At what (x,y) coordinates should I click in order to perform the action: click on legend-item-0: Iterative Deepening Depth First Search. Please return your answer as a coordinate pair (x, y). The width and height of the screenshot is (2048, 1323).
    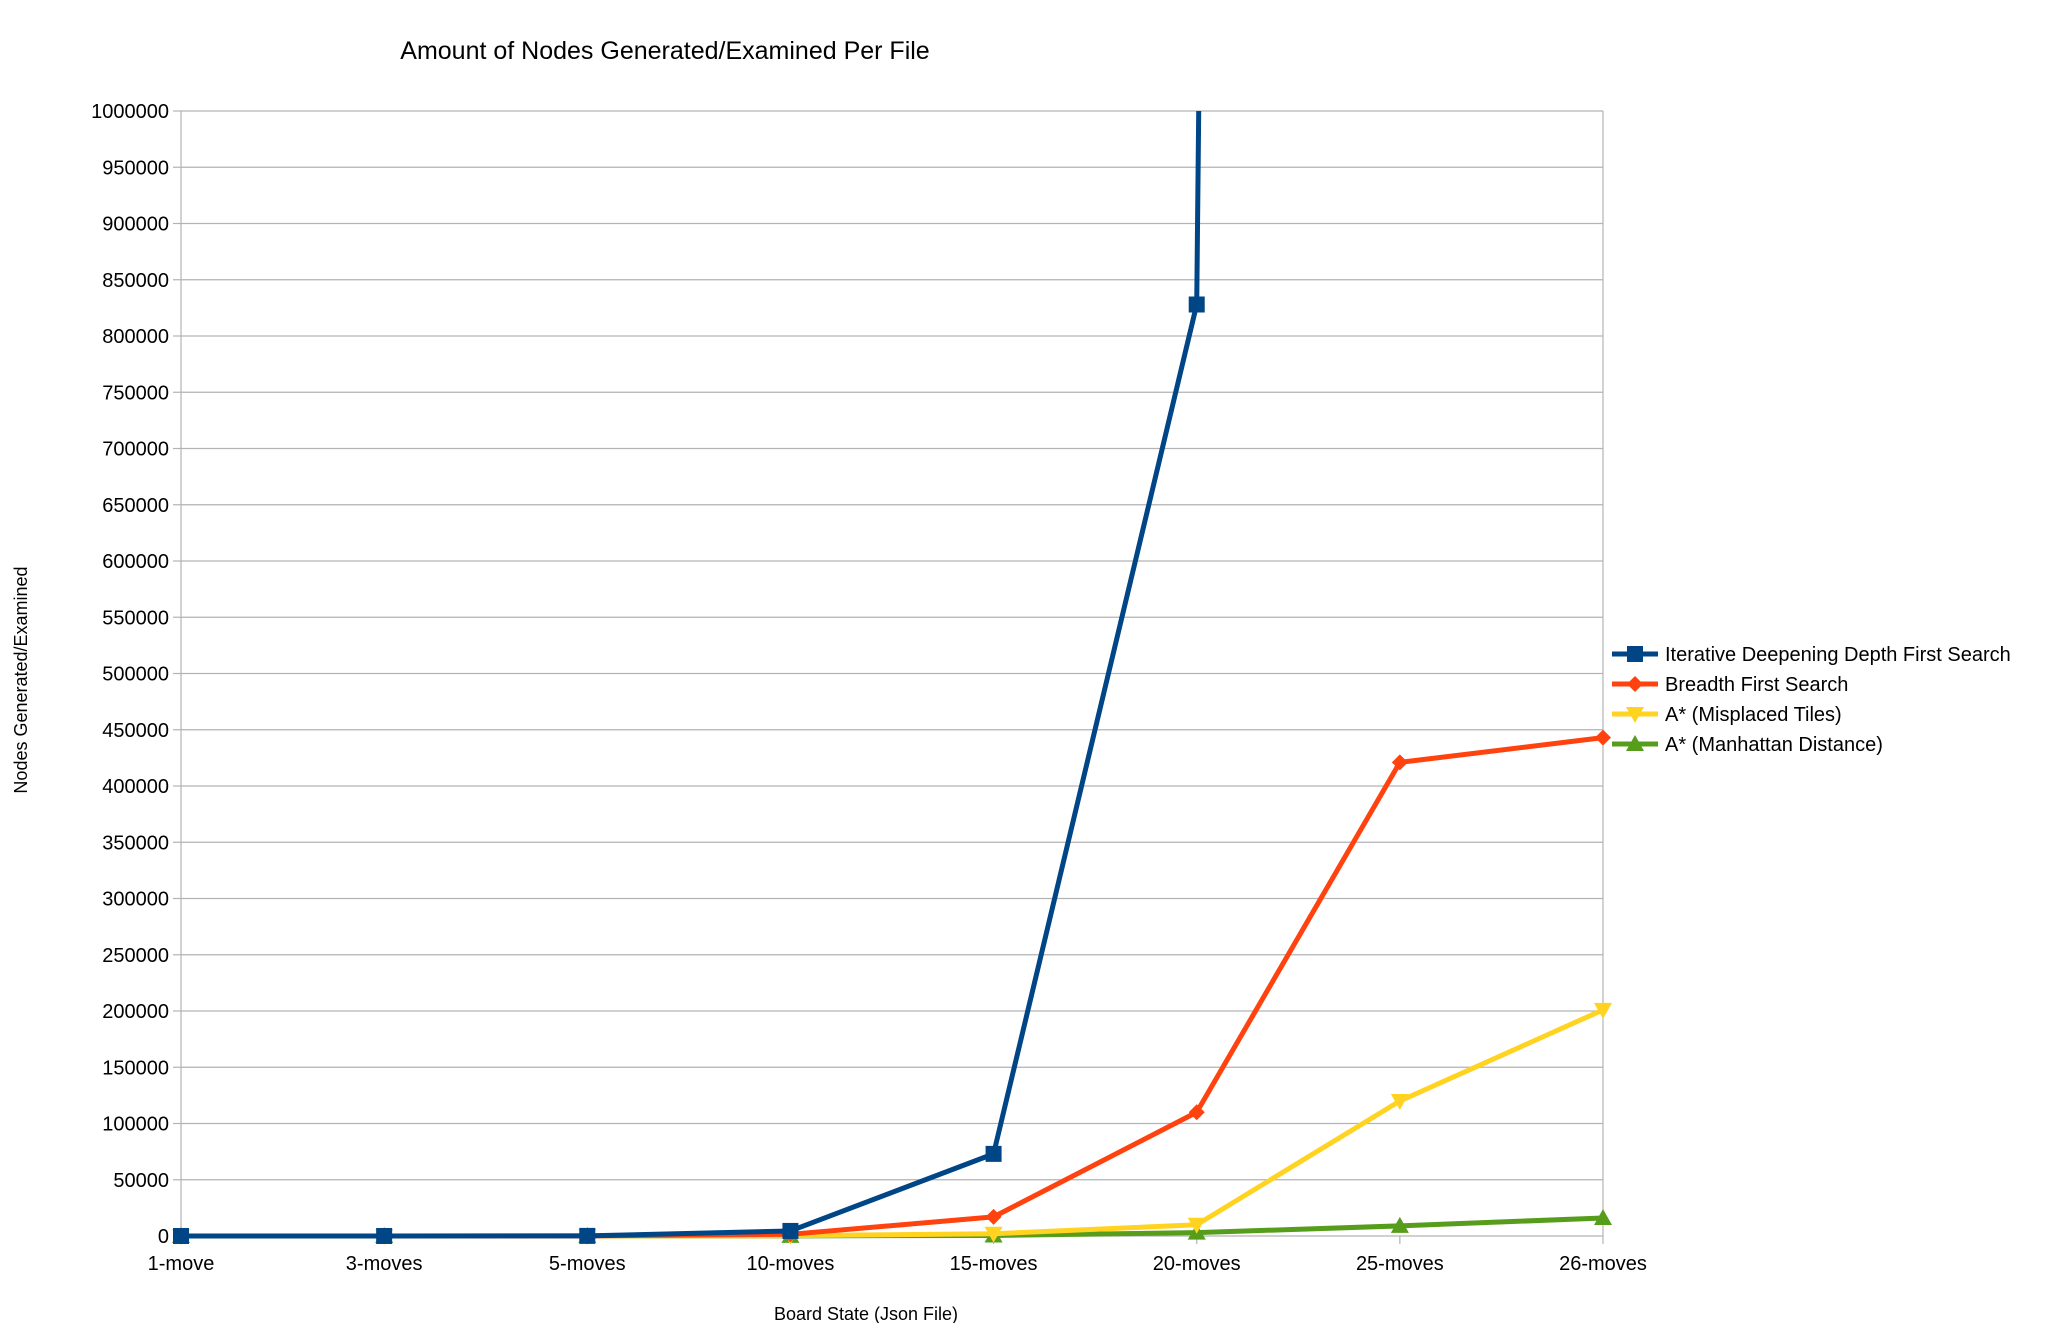
    Looking at the image, I should click on (1811, 655).